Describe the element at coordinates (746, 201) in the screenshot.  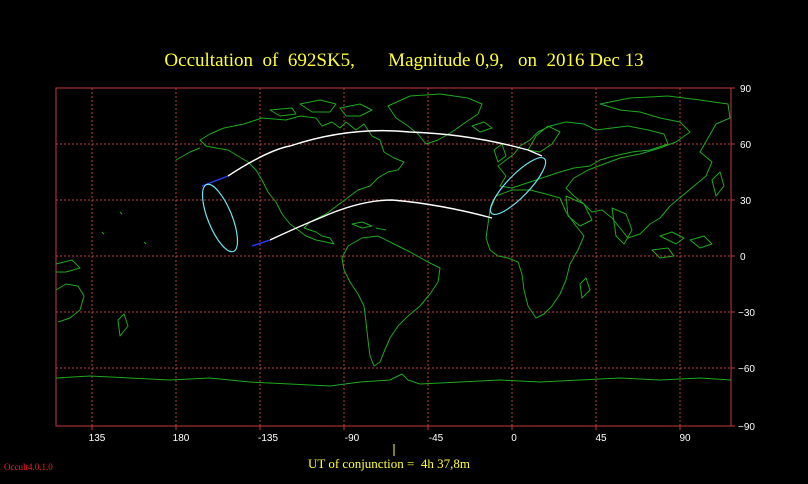
I see `lat-label: 30` at that location.